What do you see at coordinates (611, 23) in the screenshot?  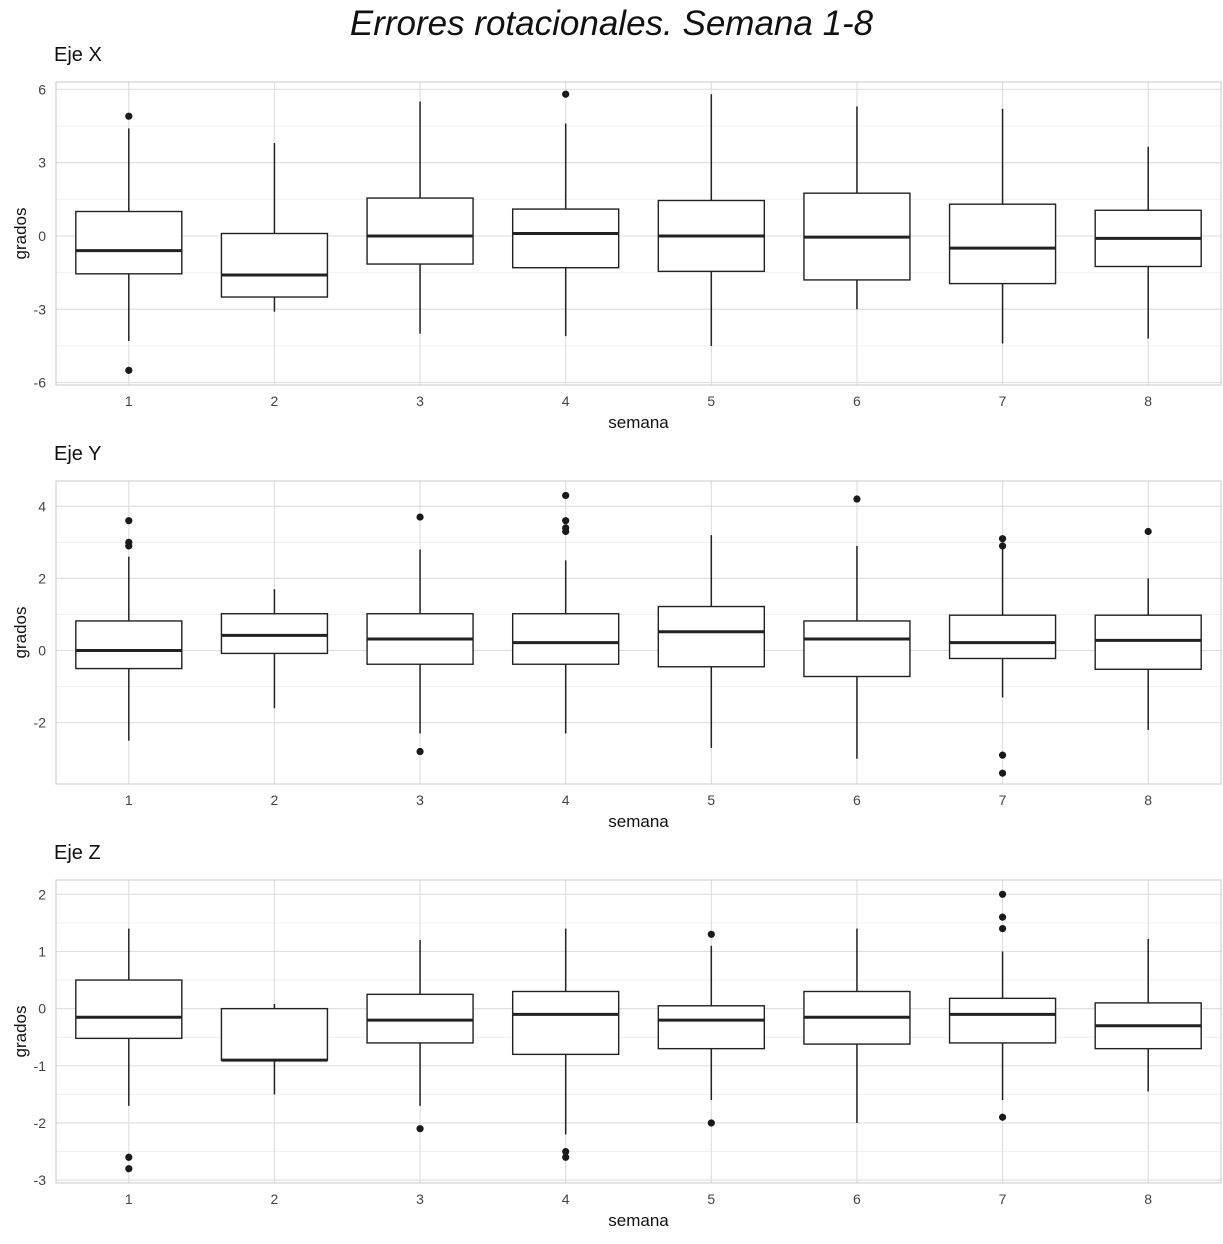 I see `main-title: Errores rotacionales. Semana 1-8` at bounding box center [611, 23].